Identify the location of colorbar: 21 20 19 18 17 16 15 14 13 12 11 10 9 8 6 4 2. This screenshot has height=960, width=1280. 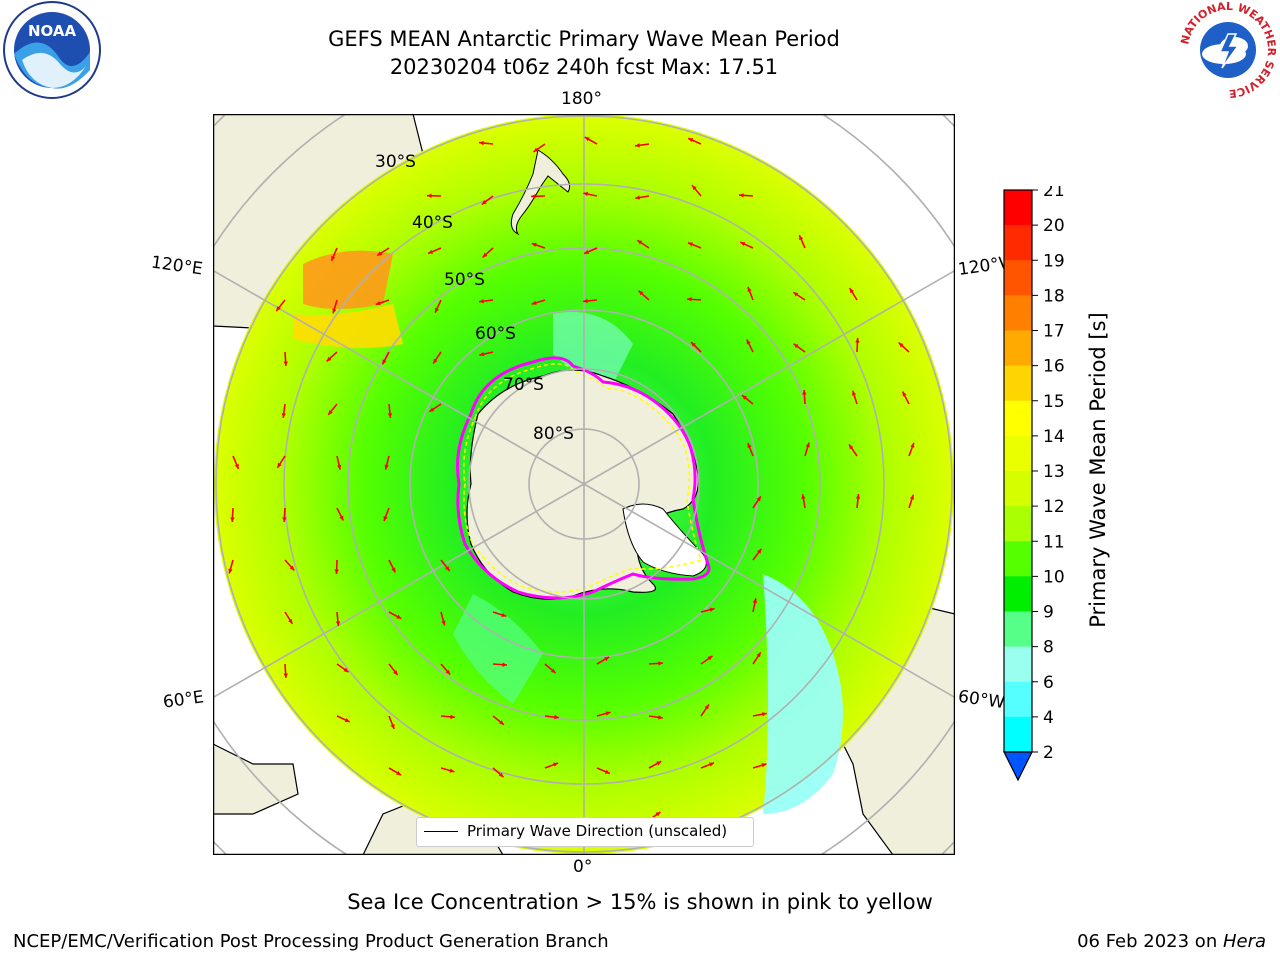
(1040, 483).